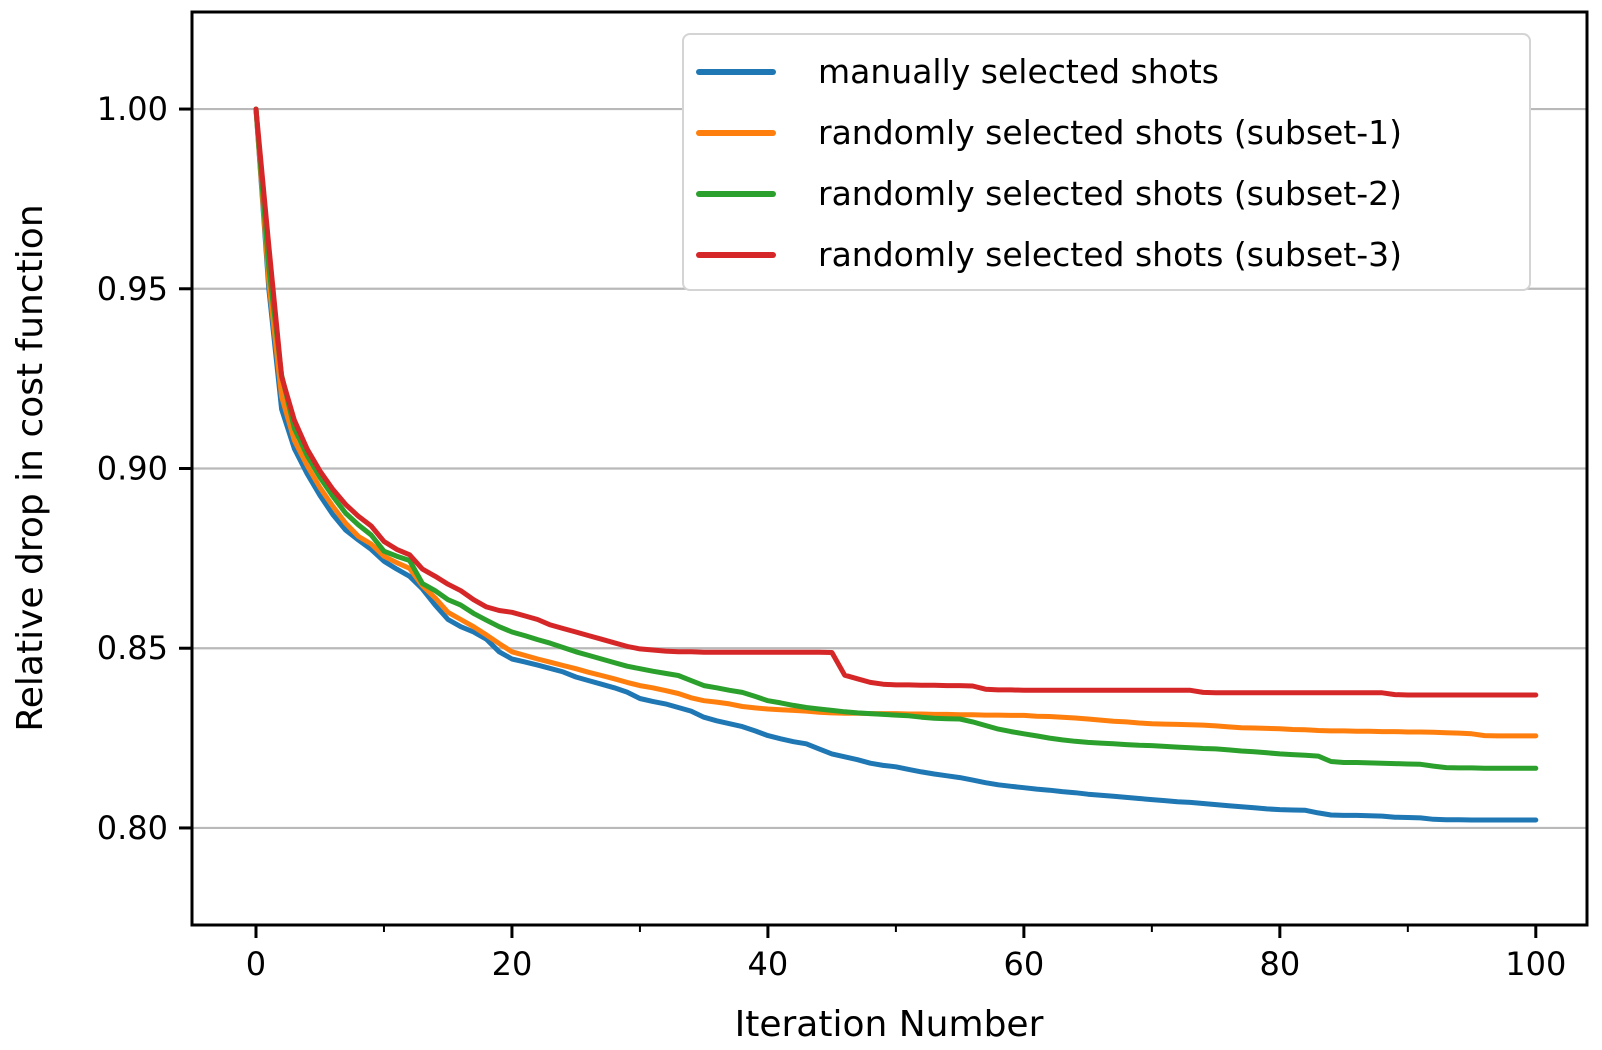 The image size is (1602, 1050). I want to click on x-tick-label: 20, so click(512, 964).